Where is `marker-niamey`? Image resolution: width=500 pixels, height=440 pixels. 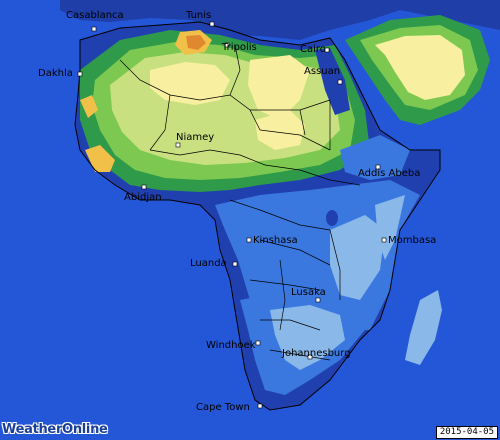 marker-niamey is located at coordinates (178, 145).